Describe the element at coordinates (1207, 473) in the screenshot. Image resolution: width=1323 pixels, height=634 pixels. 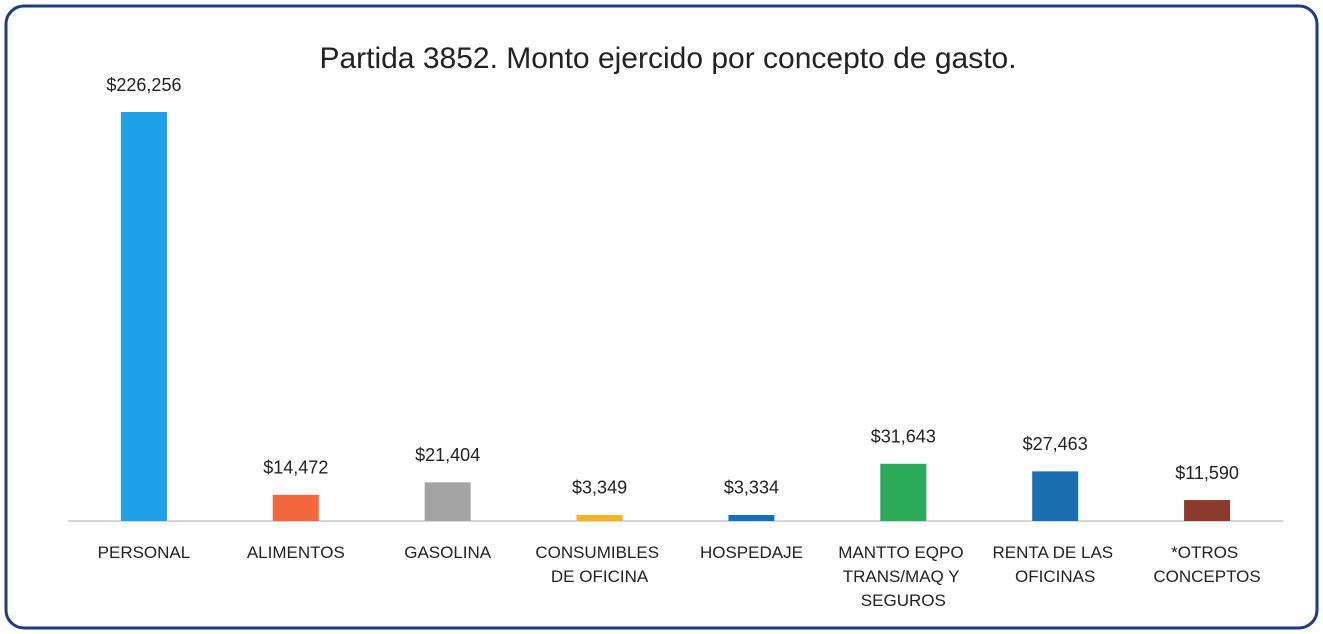
I see `data-label: $11,590` at that location.